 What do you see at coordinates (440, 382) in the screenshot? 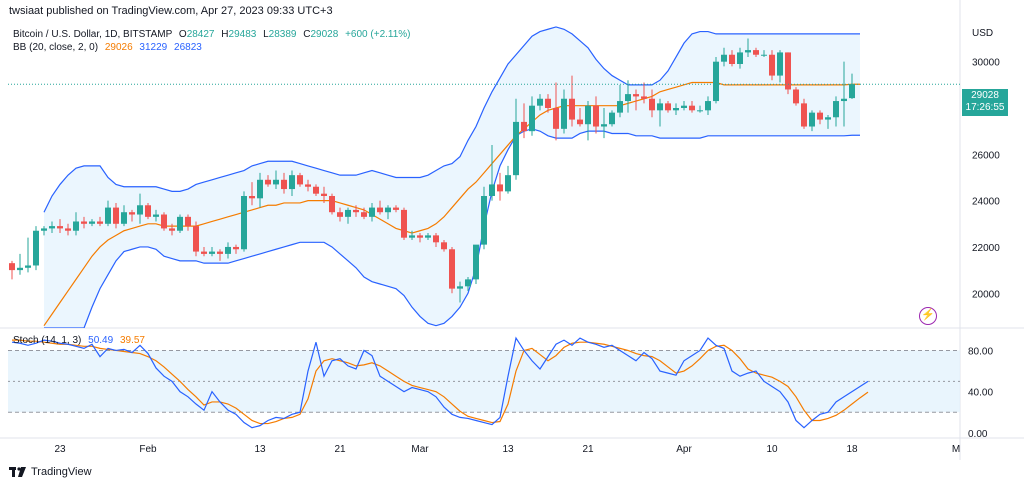
I see `stoch-d-line` at bounding box center [440, 382].